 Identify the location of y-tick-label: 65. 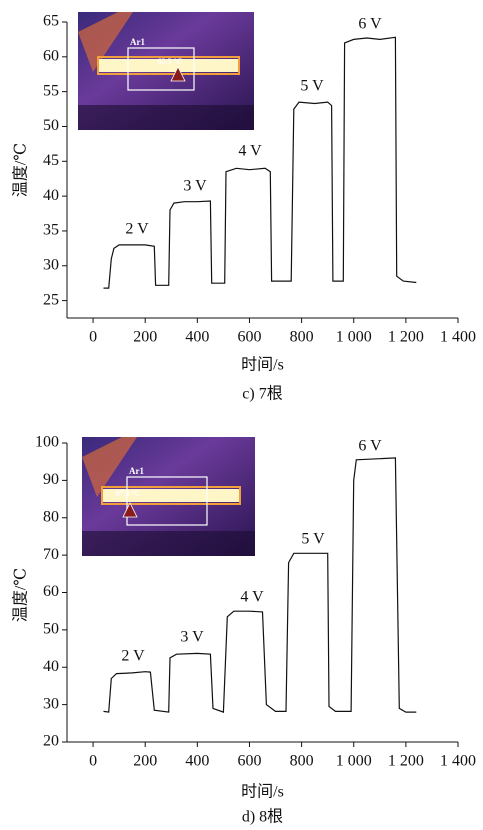
(51, 21).